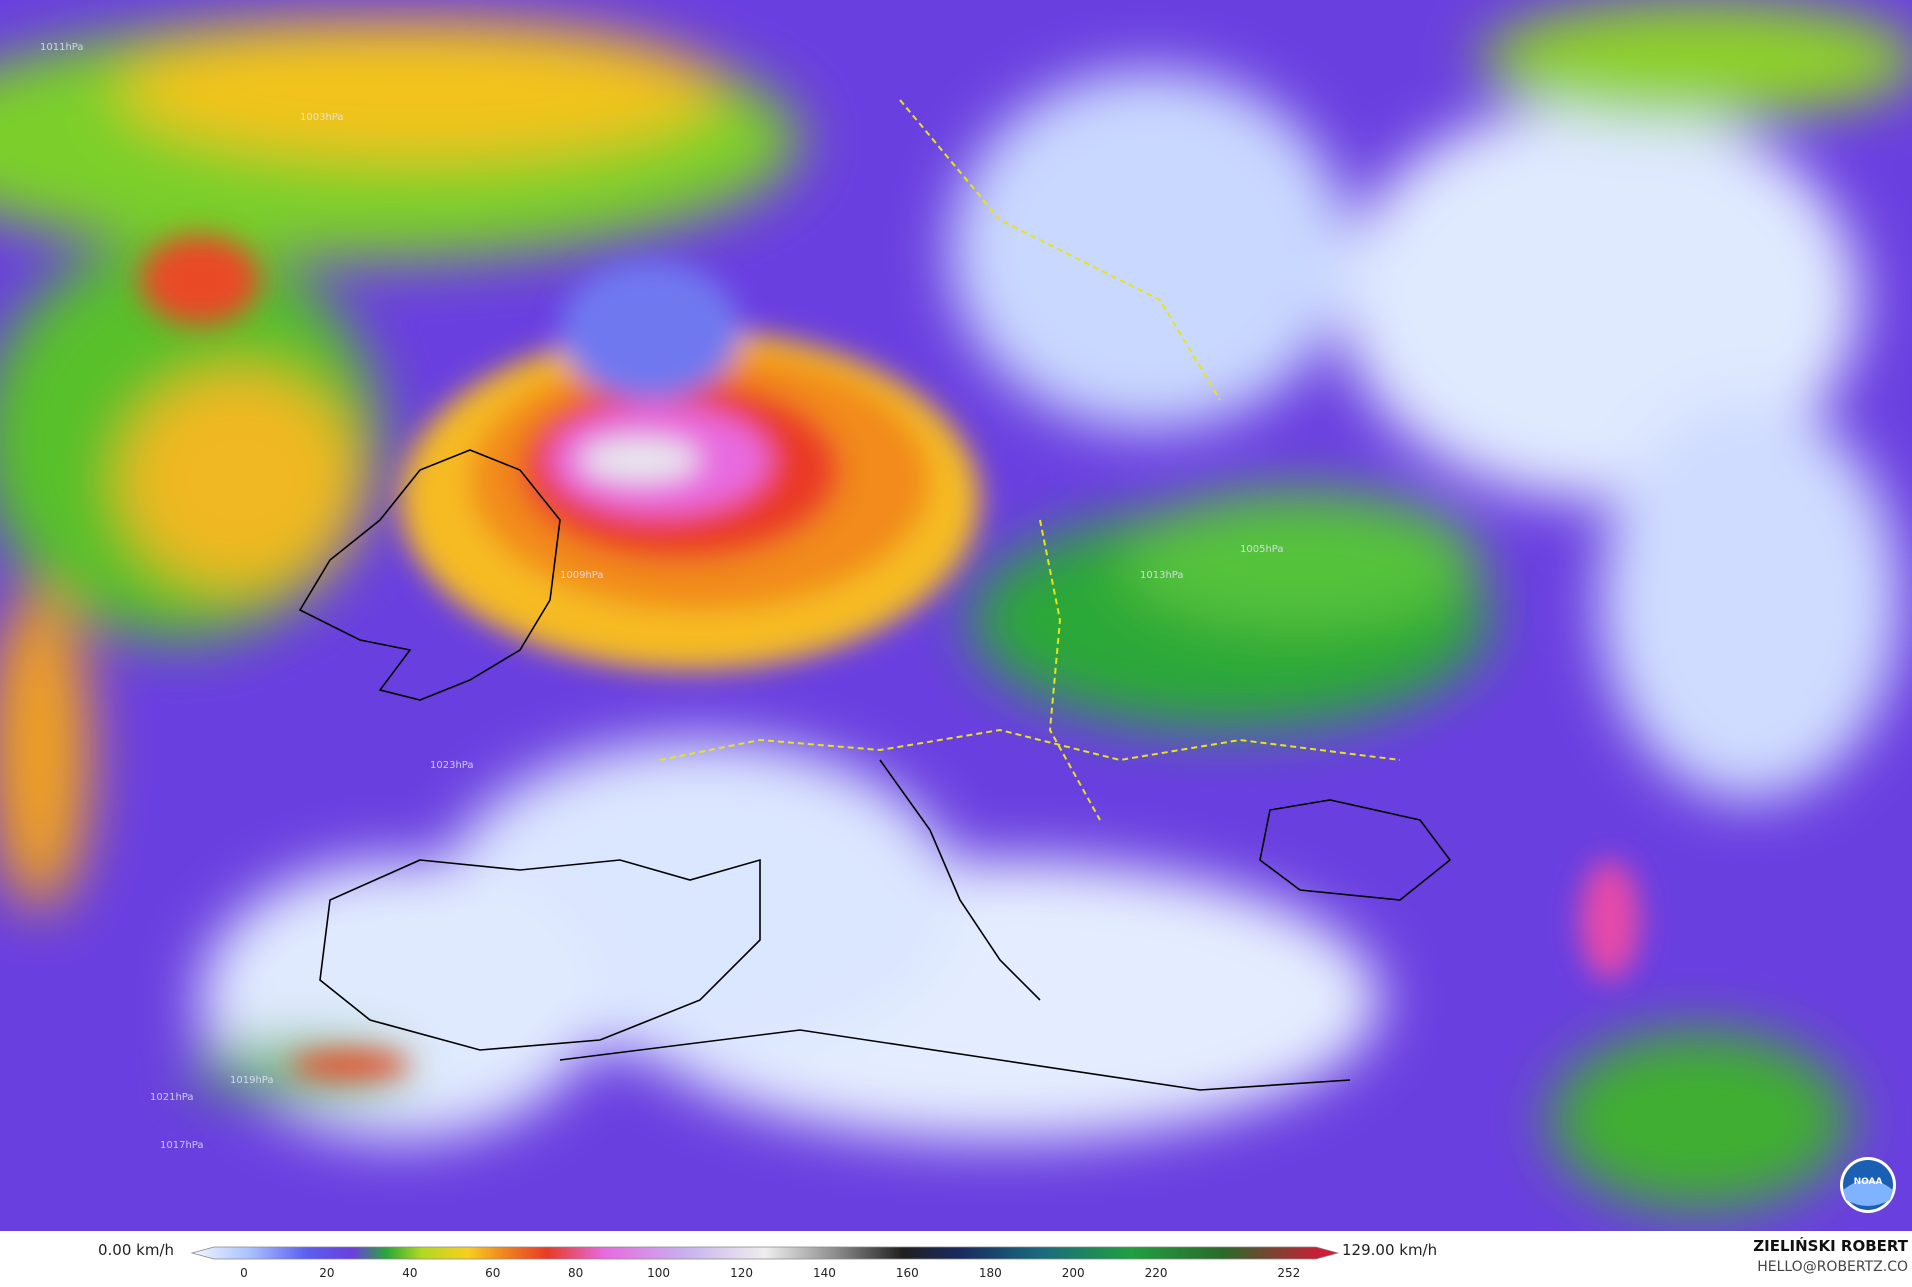  I want to click on colorbar-tick-label: 80, so click(575, 1273).